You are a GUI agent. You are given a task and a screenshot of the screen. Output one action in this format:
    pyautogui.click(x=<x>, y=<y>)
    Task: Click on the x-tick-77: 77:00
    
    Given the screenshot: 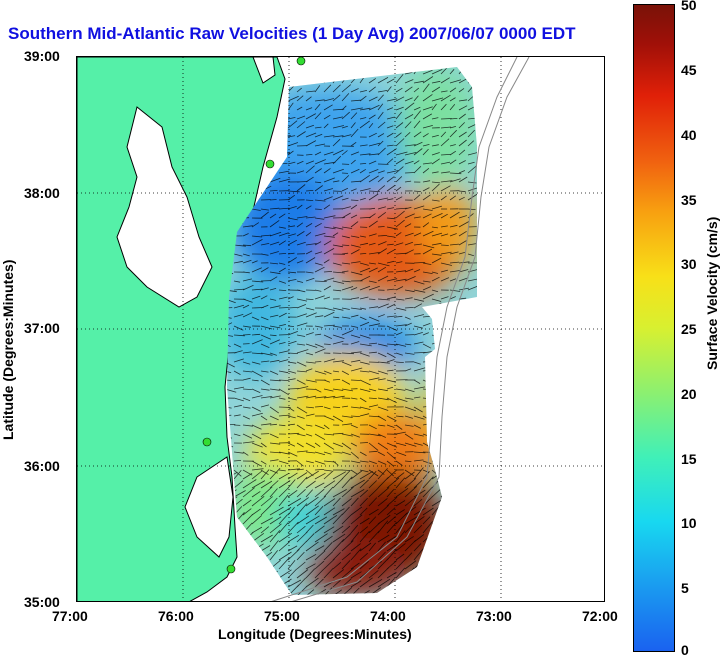 What is the action you would take?
    pyautogui.click(x=70, y=616)
    